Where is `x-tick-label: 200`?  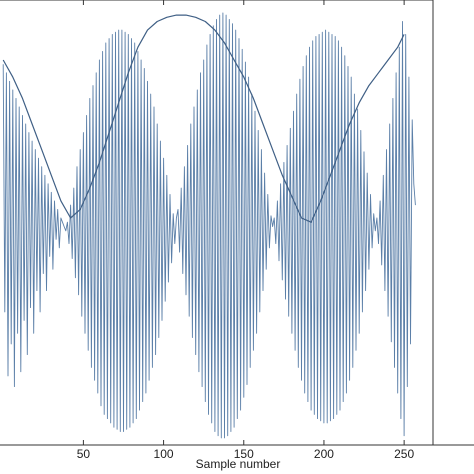
x-tick-label: 200 is located at coordinates (324, 454).